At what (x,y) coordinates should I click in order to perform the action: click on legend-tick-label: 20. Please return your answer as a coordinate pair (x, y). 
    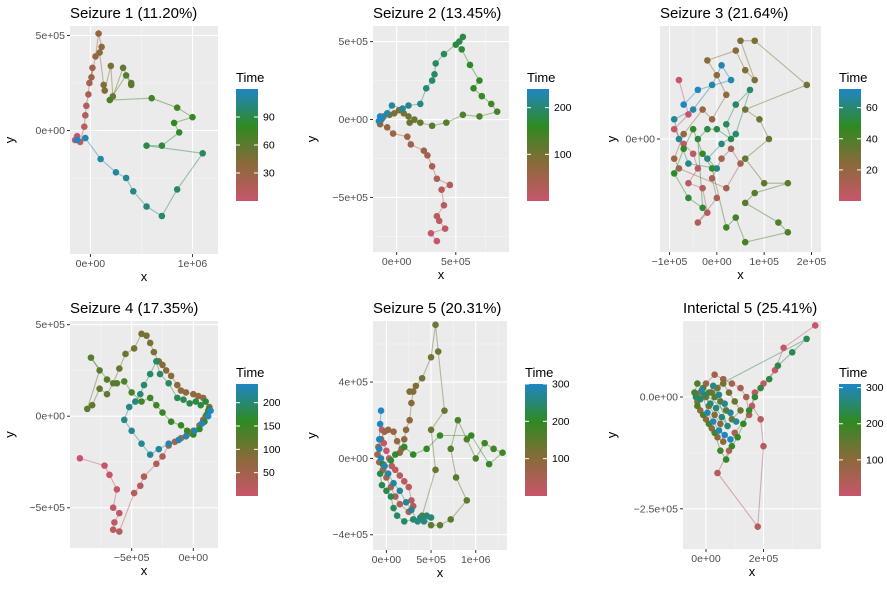
    Looking at the image, I should click on (872, 170).